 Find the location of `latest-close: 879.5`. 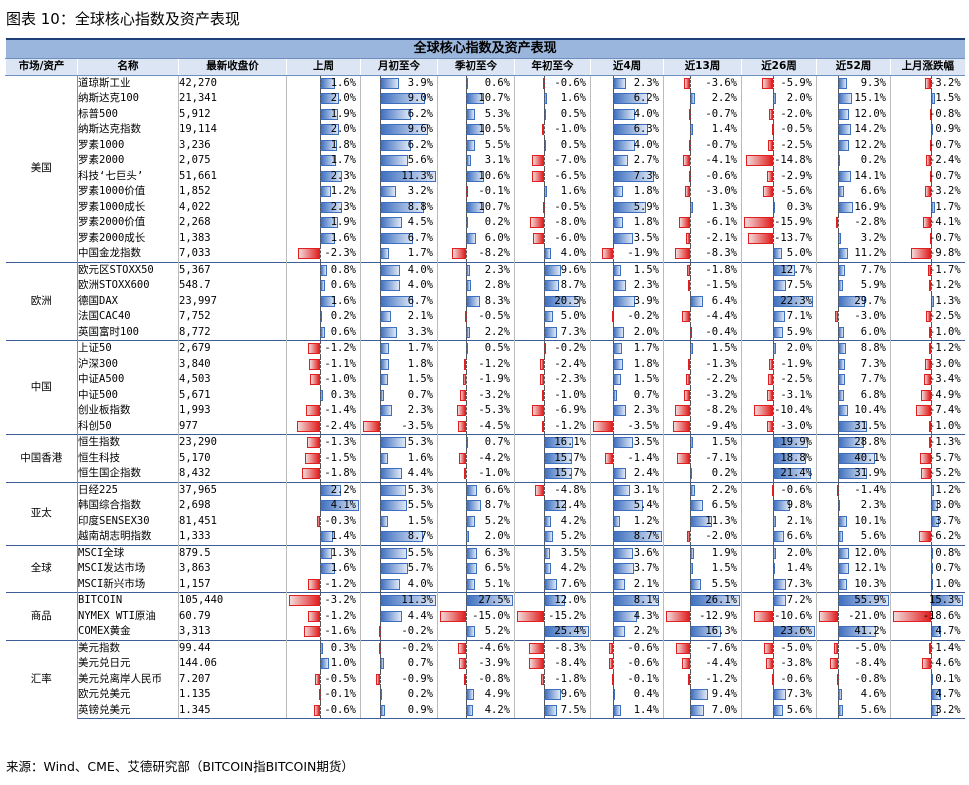

latest-close: 879.5 is located at coordinates (232, 552).